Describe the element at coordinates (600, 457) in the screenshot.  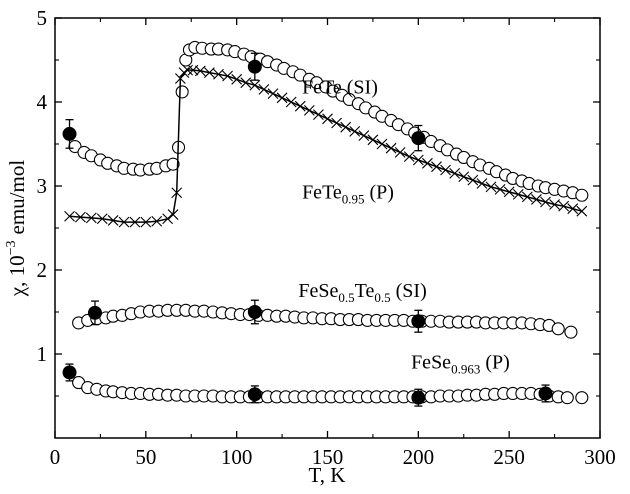
I see `x-tick-label: 300` at that location.